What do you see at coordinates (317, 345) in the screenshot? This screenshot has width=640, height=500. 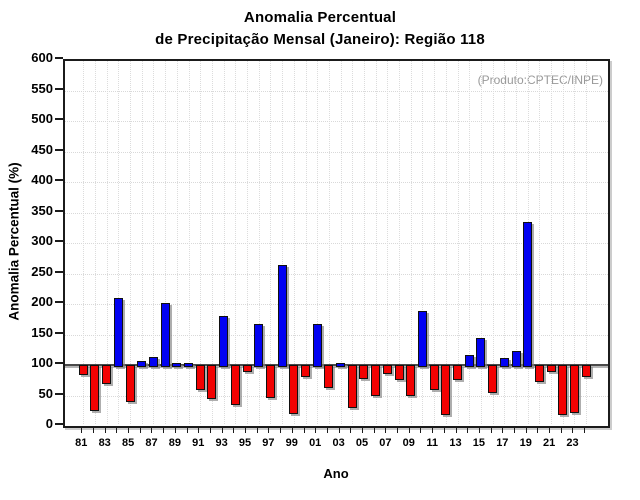 I see `bar-2001` at bounding box center [317, 345].